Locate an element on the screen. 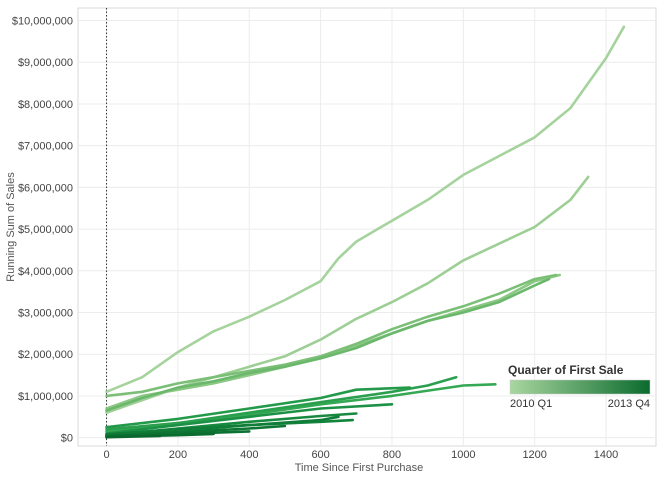 This screenshot has width=659, height=477. y-tick-label: $8,000,000 is located at coordinates (45, 105).